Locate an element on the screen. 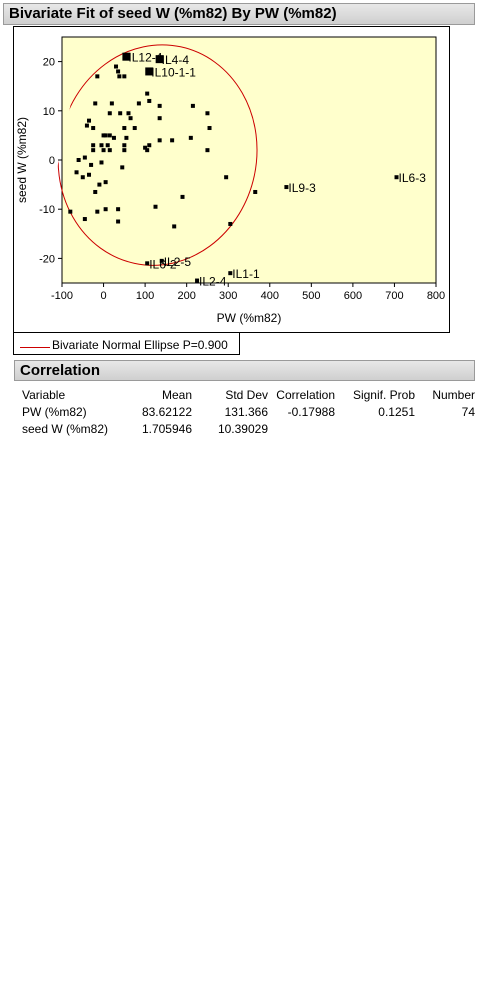  x-tick-label: 200 is located at coordinates (186, 296).